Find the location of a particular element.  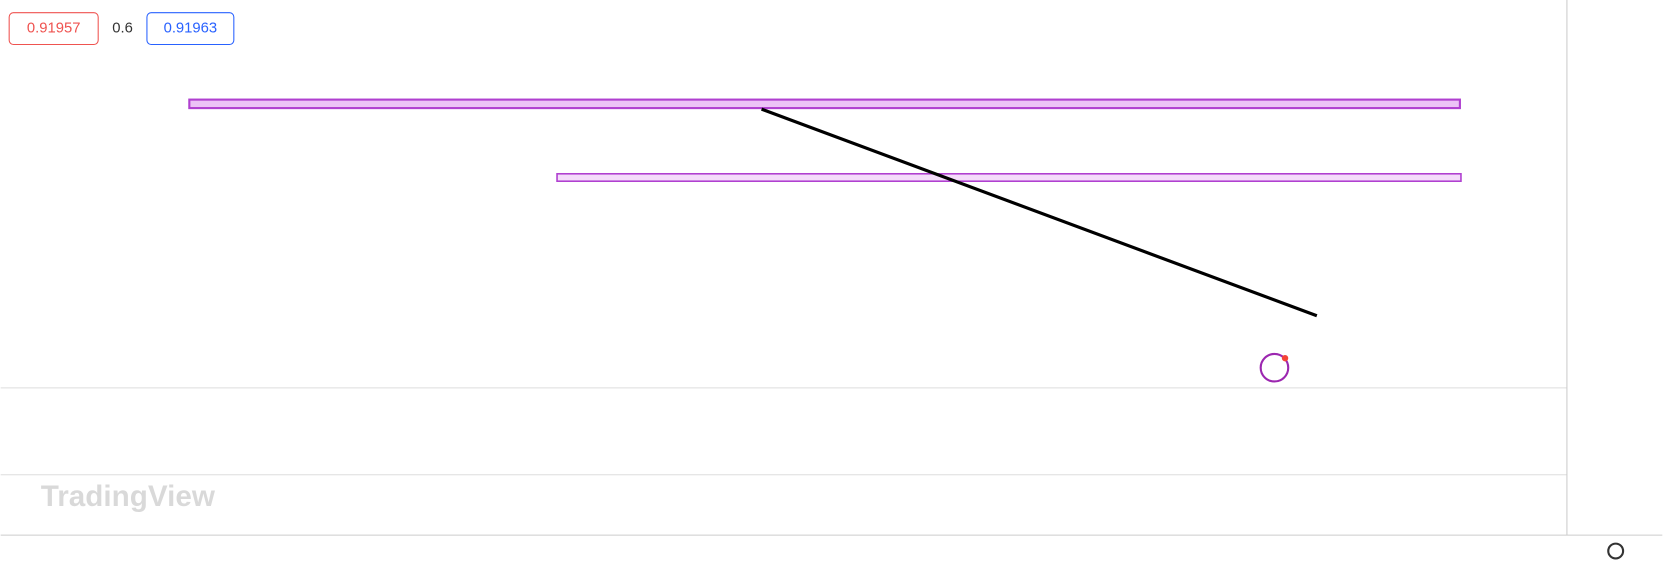

alert-icon is located at coordinates (1274, 367).